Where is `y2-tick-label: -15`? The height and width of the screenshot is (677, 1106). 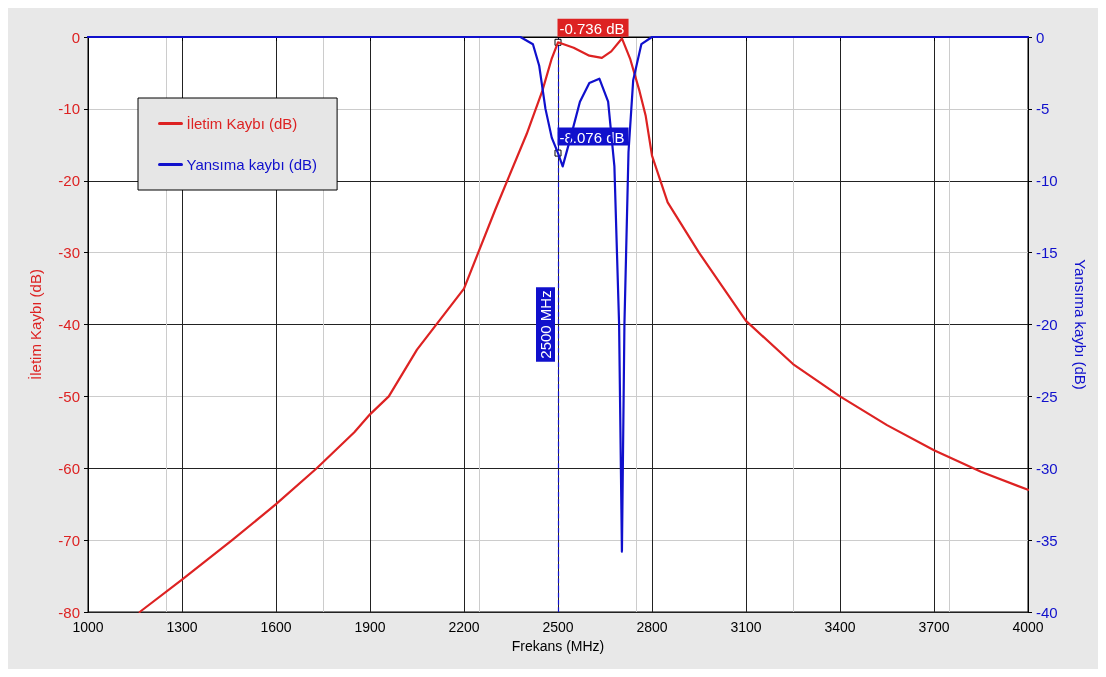 y2-tick-label: -15 is located at coordinates (1047, 253).